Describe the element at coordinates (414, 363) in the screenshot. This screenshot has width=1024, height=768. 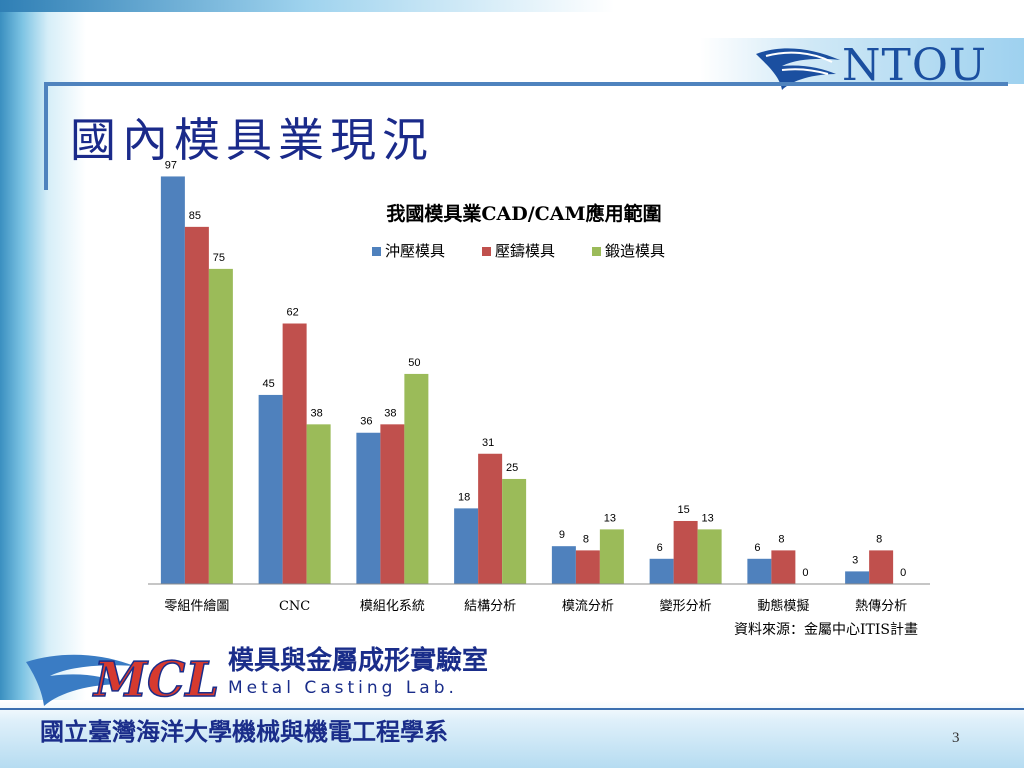
I see `data-label-3-series-3: 50` at that location.